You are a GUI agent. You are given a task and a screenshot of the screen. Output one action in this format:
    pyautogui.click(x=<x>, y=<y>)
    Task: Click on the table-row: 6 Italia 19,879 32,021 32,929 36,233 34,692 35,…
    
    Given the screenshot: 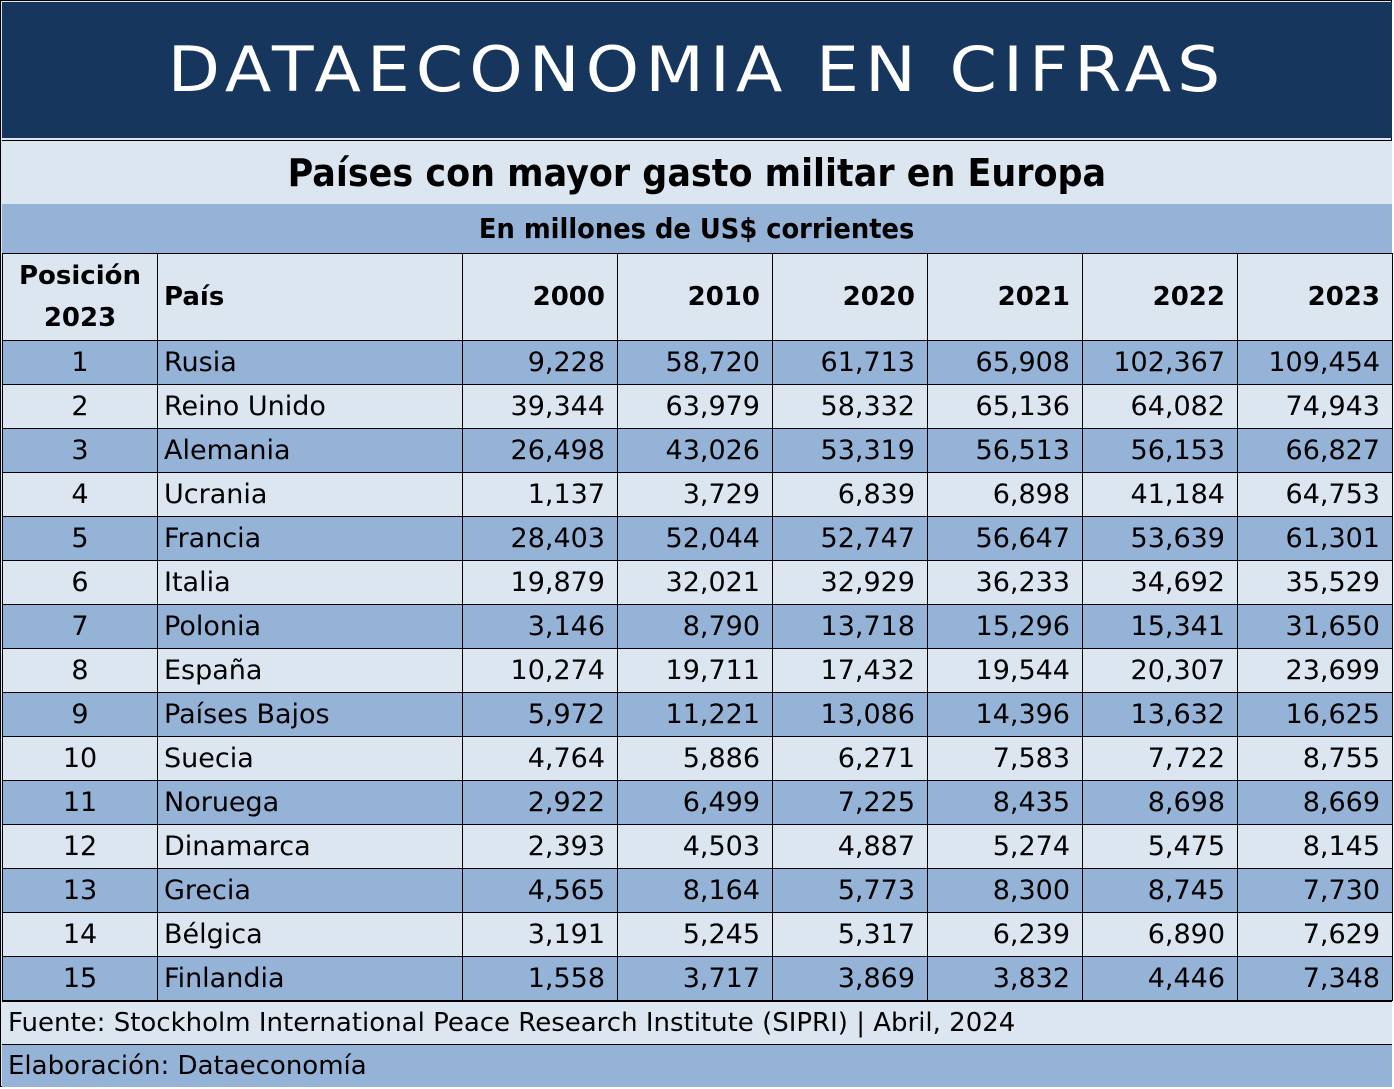 What is the action you would take?
    pyautogui.click(x=697, y=582)
    